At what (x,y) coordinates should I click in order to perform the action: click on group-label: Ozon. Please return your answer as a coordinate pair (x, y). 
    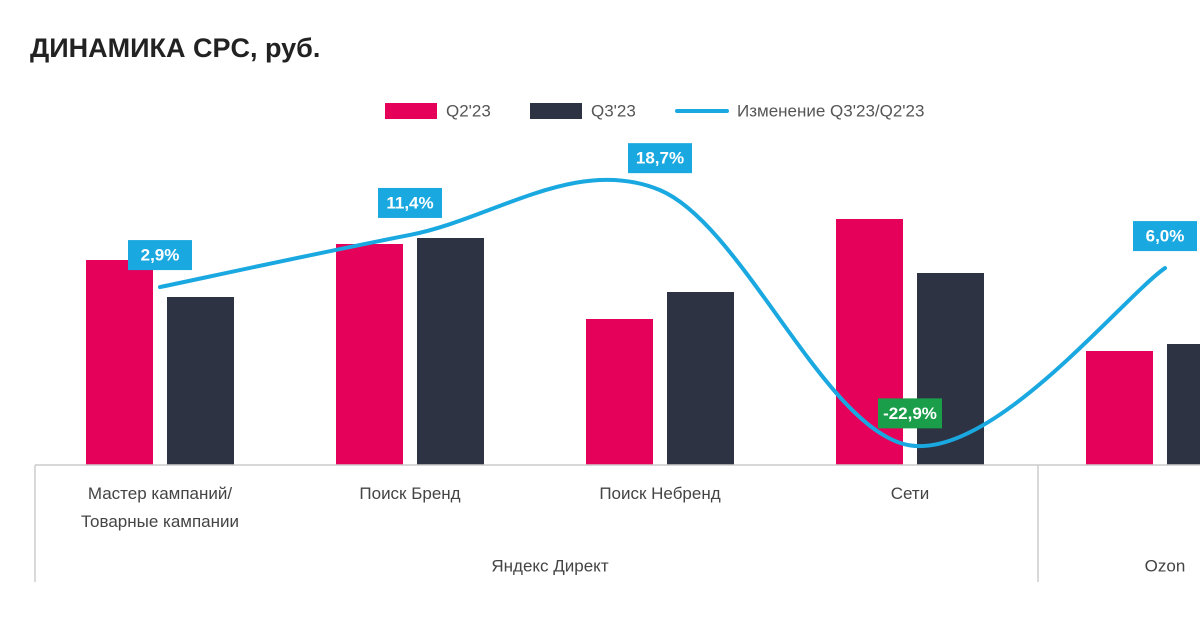
    Looking at the image, I should click on (1165, 565).